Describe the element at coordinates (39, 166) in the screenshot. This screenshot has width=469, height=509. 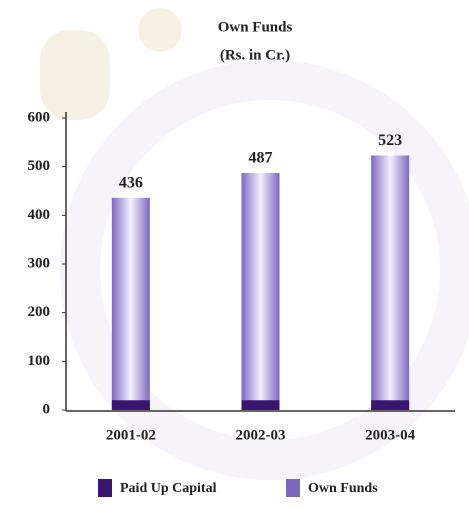
I see `y-tick-label: 500` at that location.